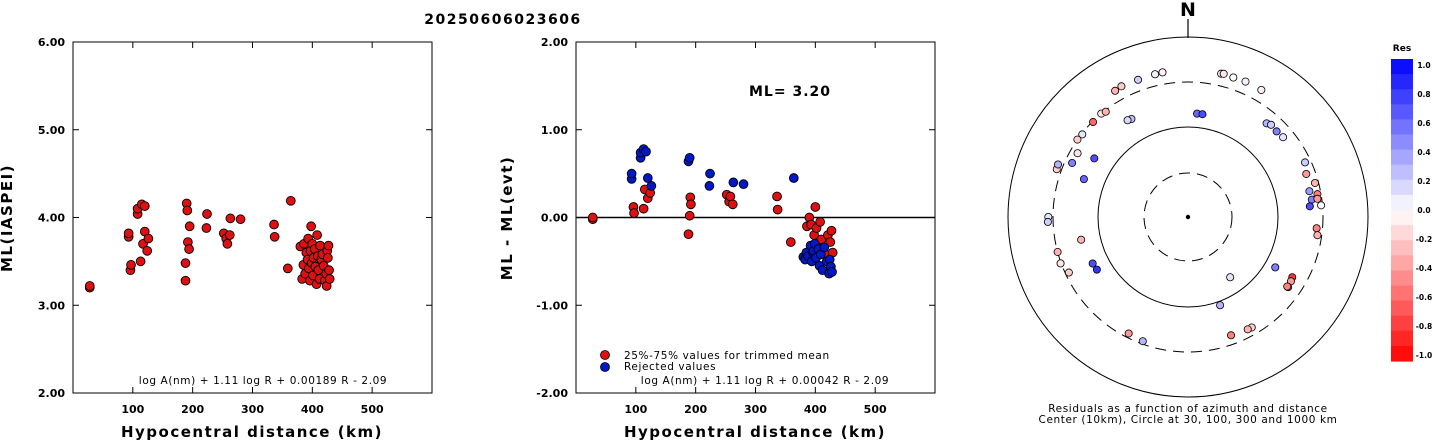  I want to click on ml-event-label: ML= 3.20, so click(790, 92).